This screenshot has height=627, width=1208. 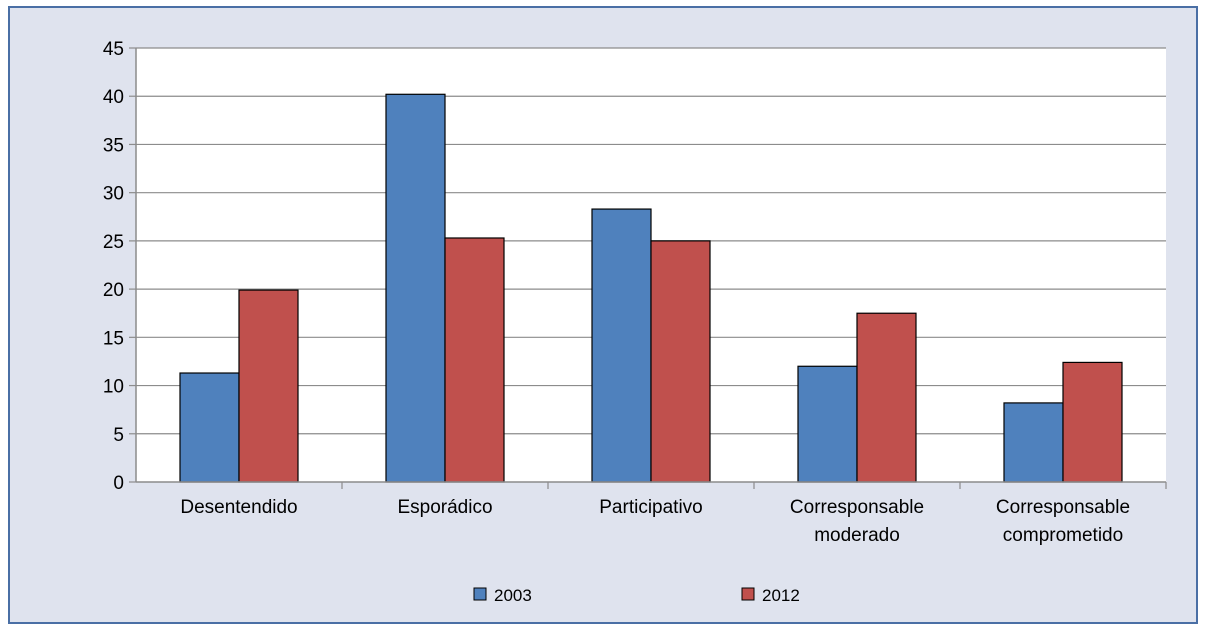 What do you see at coordinates (113, 49) in the screenshot?
I see `y-tick-label: 45` at bounding box center [113, 49].